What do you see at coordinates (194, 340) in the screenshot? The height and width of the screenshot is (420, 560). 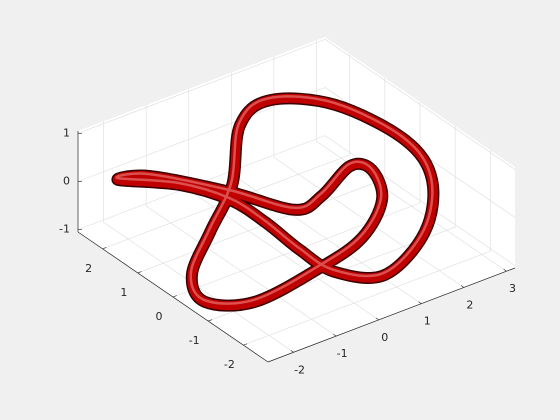 I see `y-tick-label: -1` at bounding box center [194, 340].